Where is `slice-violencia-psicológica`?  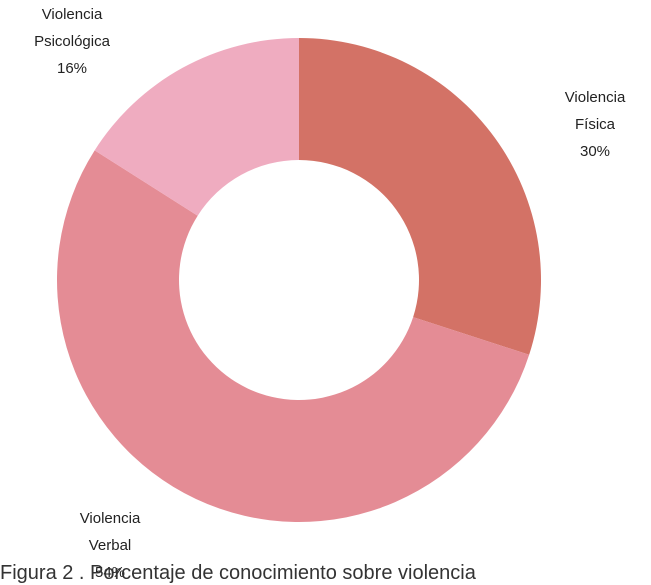 slice-violencia-psicológica is located at coordinates (197, 127).